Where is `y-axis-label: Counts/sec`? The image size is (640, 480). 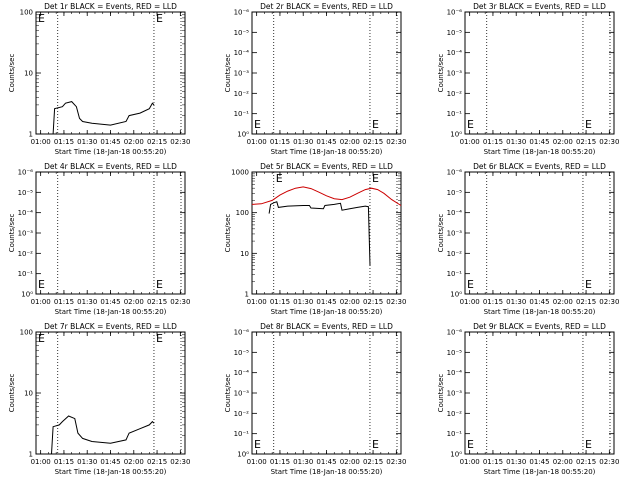
y-axis-label: Counts/sec is located at coordinates (441, 73).